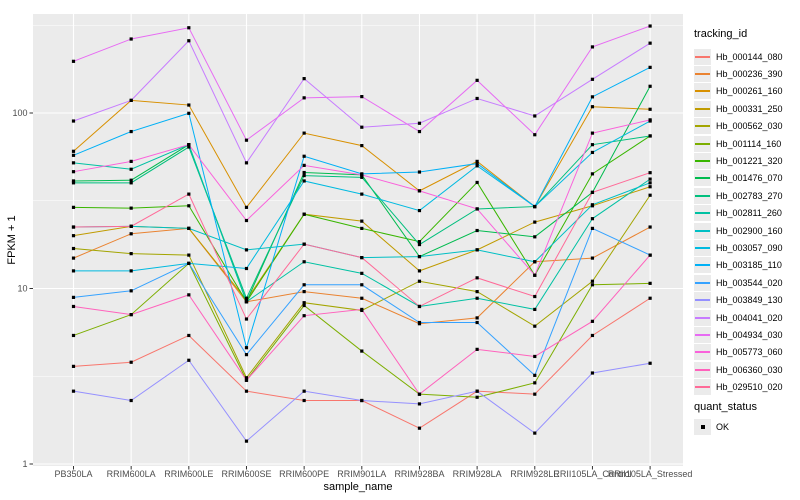 The width and height of the screenshot is (800, 500). I want to click on legend-item-Hb_000562_030: Hb_000562_030, so click(738, 126).